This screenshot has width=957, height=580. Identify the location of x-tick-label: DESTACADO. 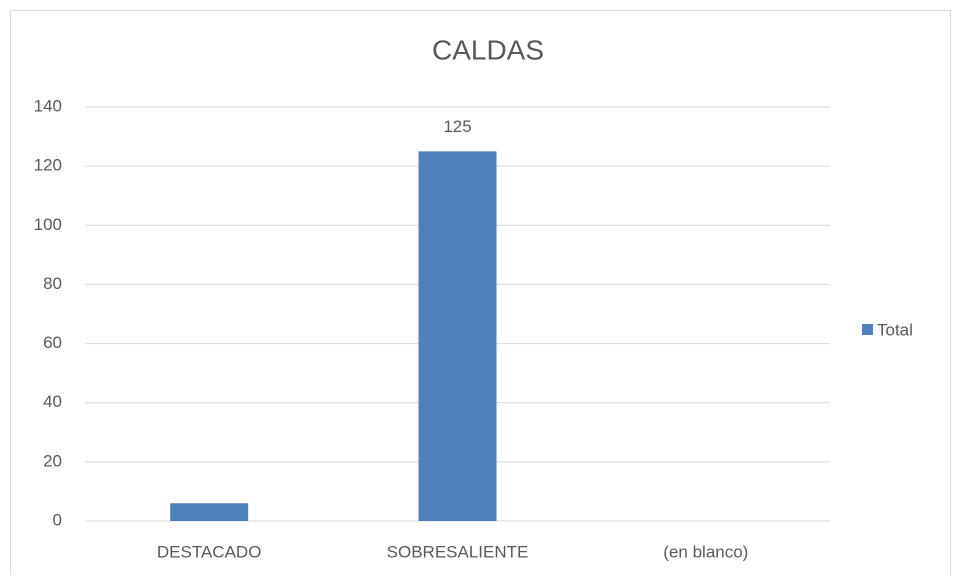
(209, 551).